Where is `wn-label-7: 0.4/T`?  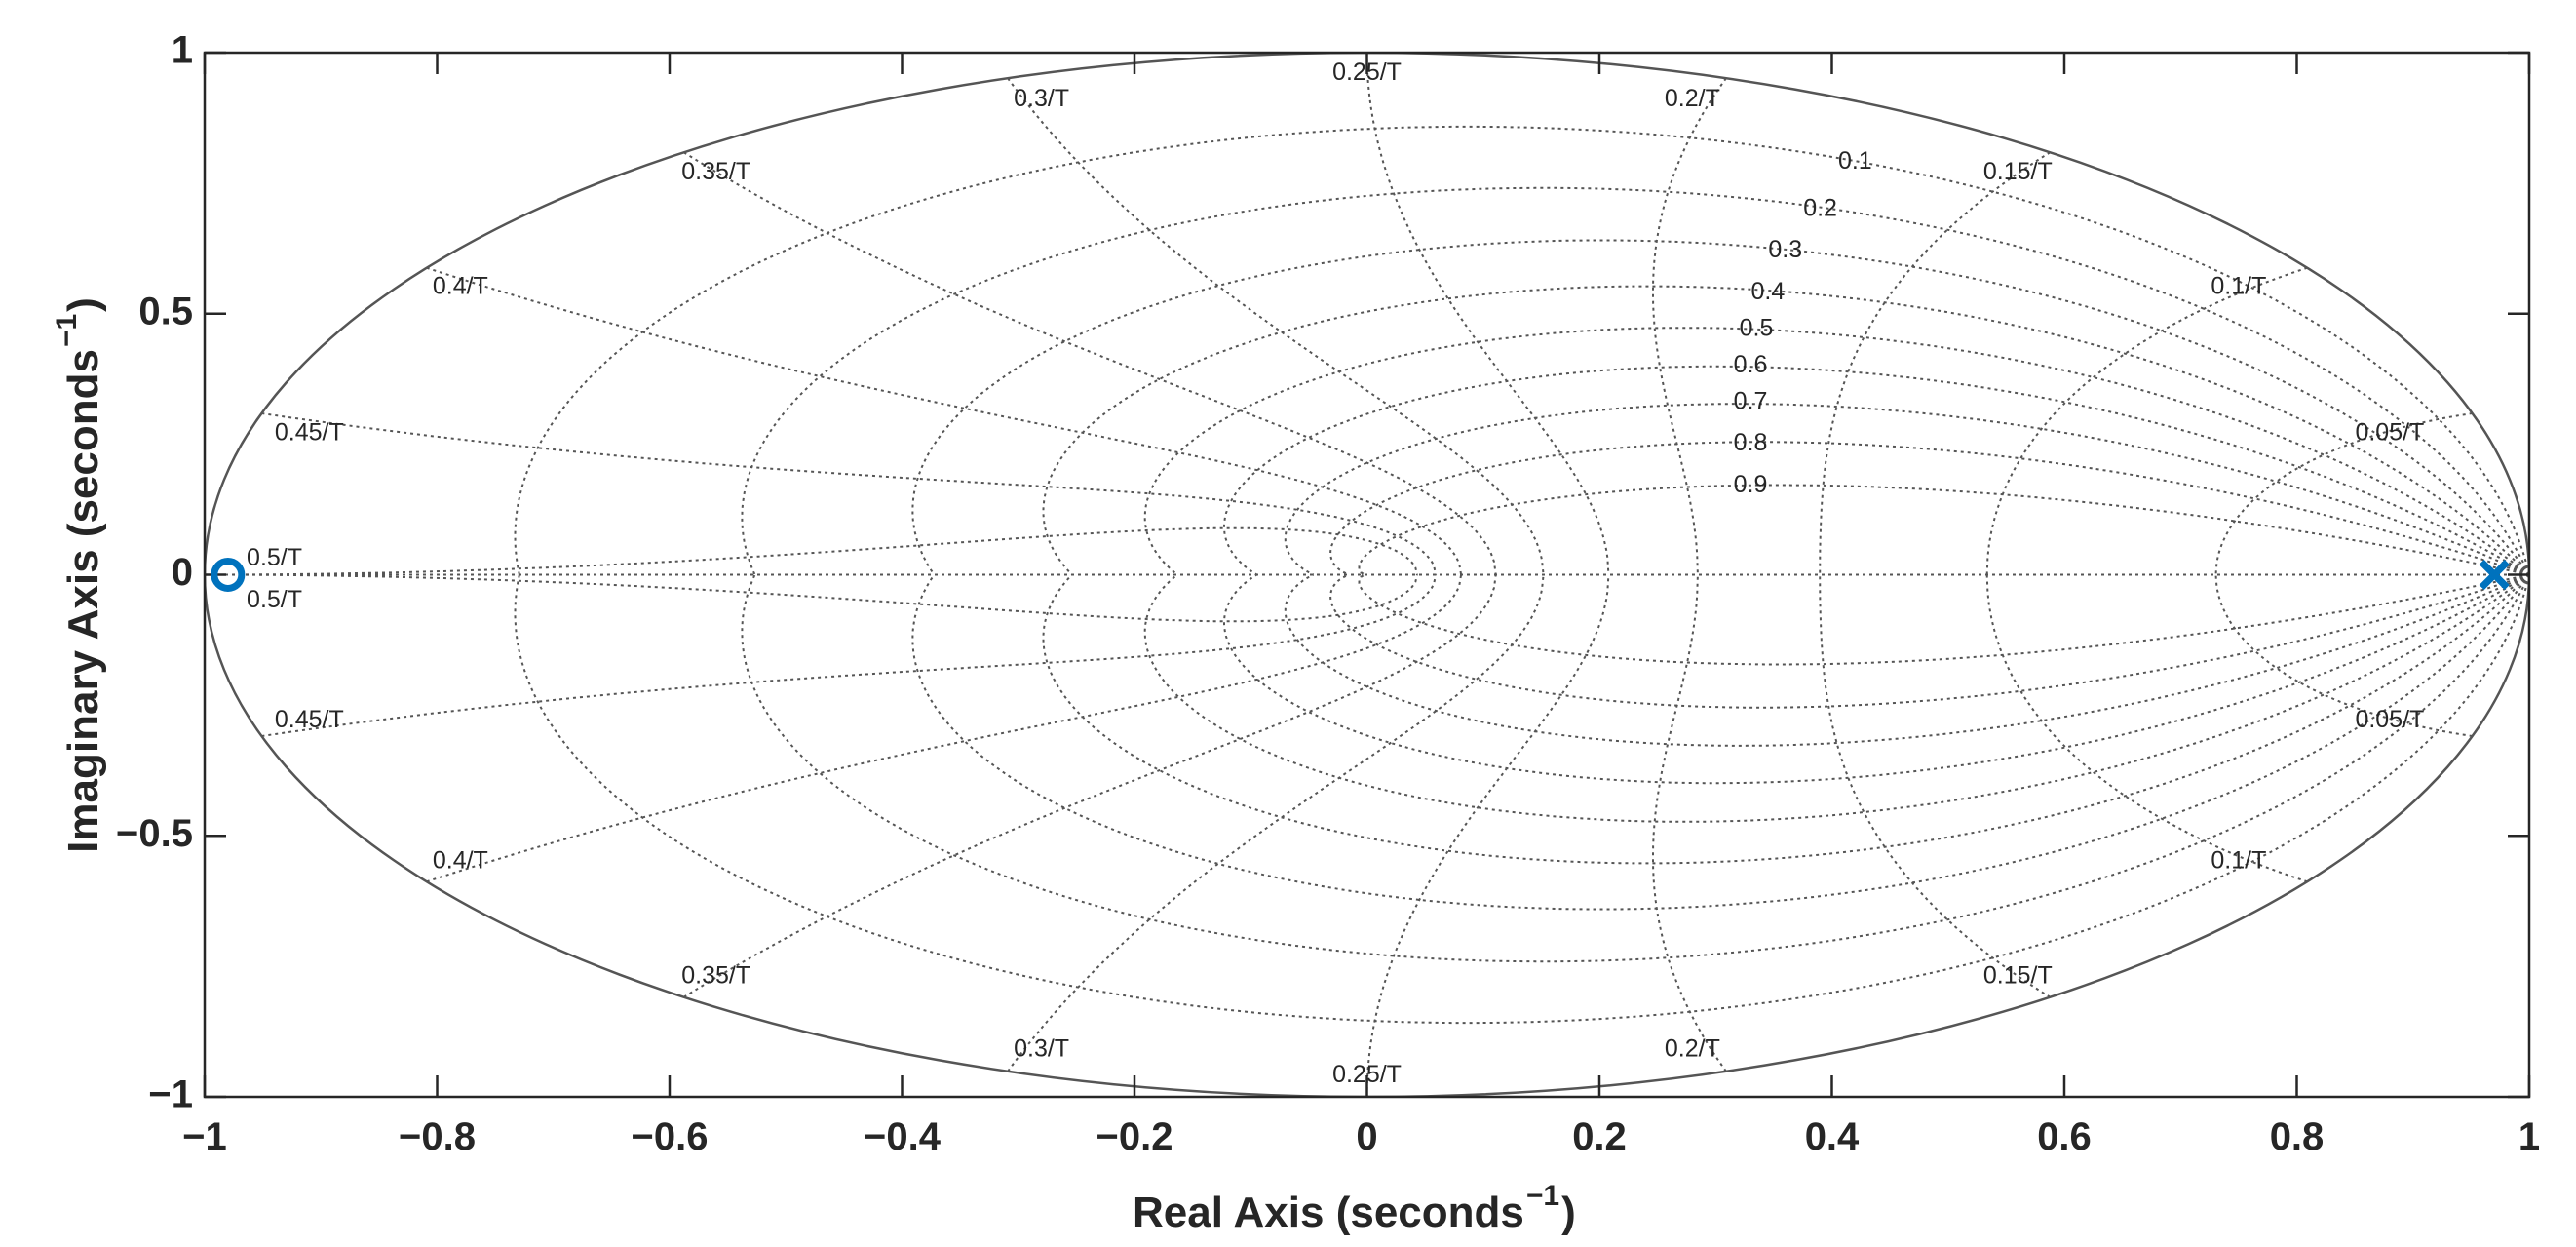
wn-label-7: 0.4/T is located at coordinates (460, 286).